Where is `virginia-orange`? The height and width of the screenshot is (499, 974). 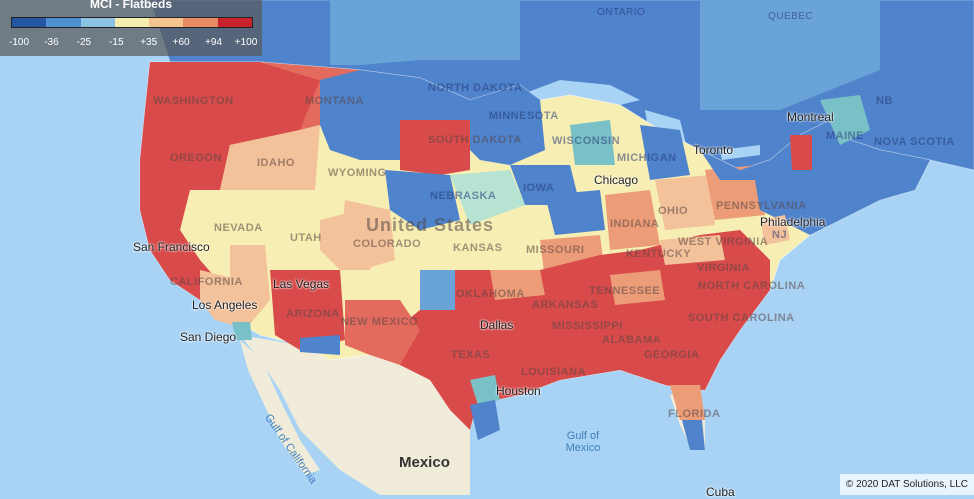 virginia-orange is located at coordinates (692, 250).